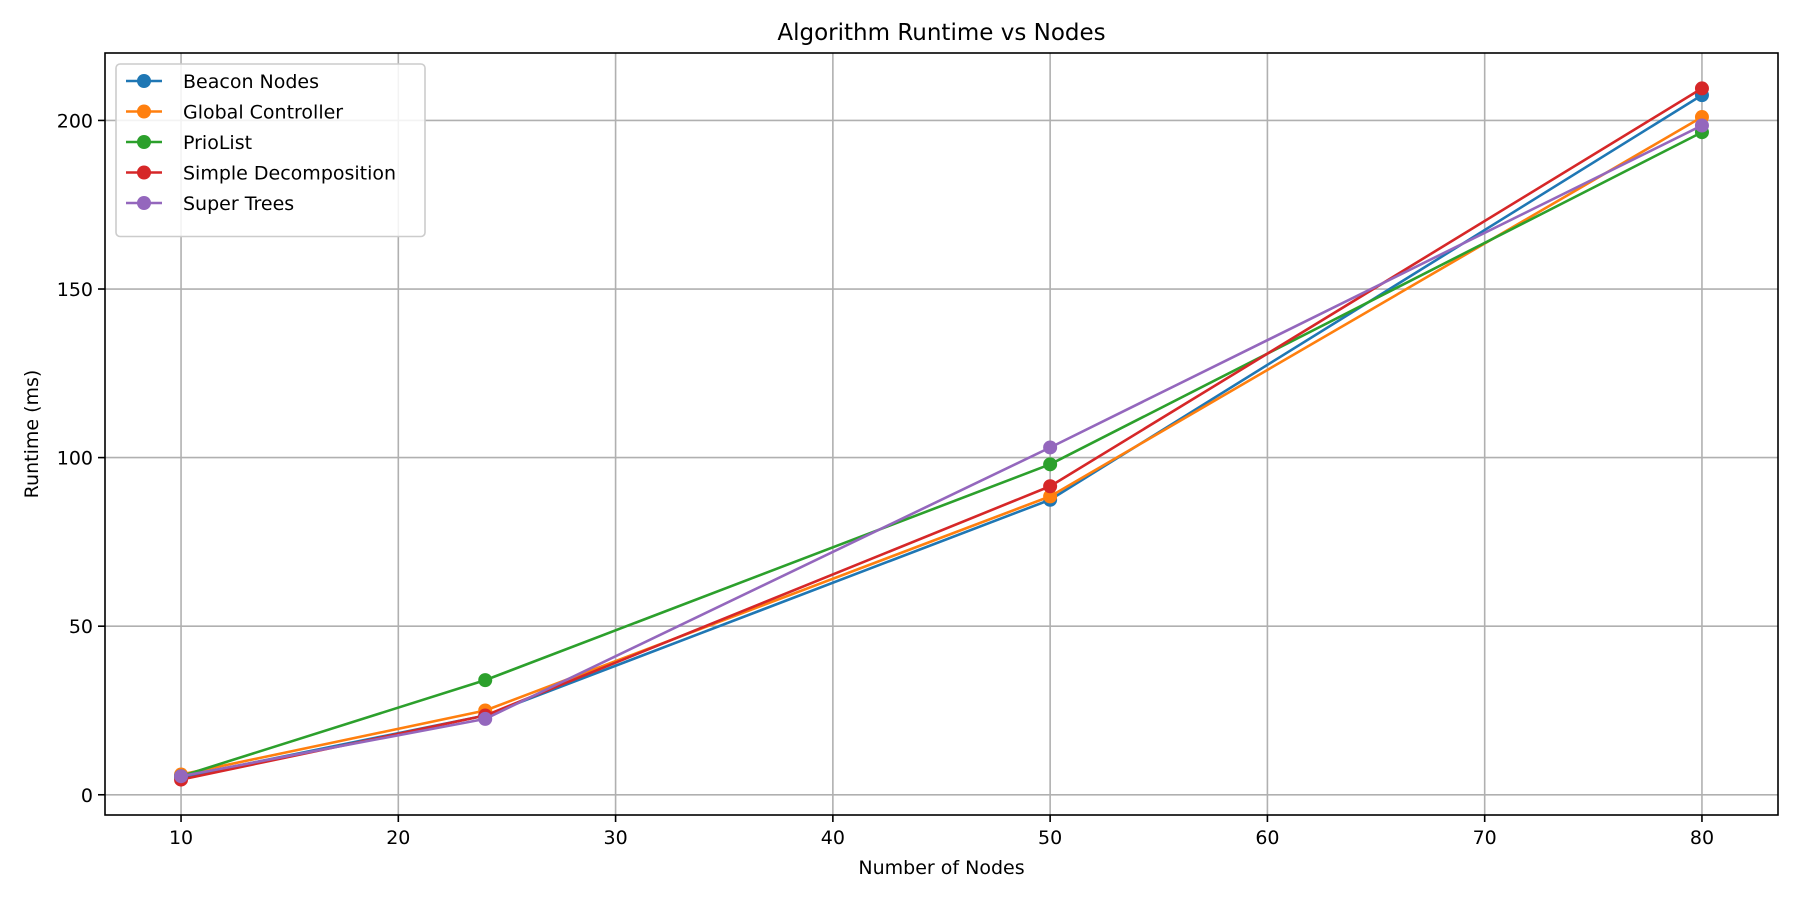 The height and width of the screenshot is (905, 1800). I want to click on legend-label: PrioList, so click(217, 143).